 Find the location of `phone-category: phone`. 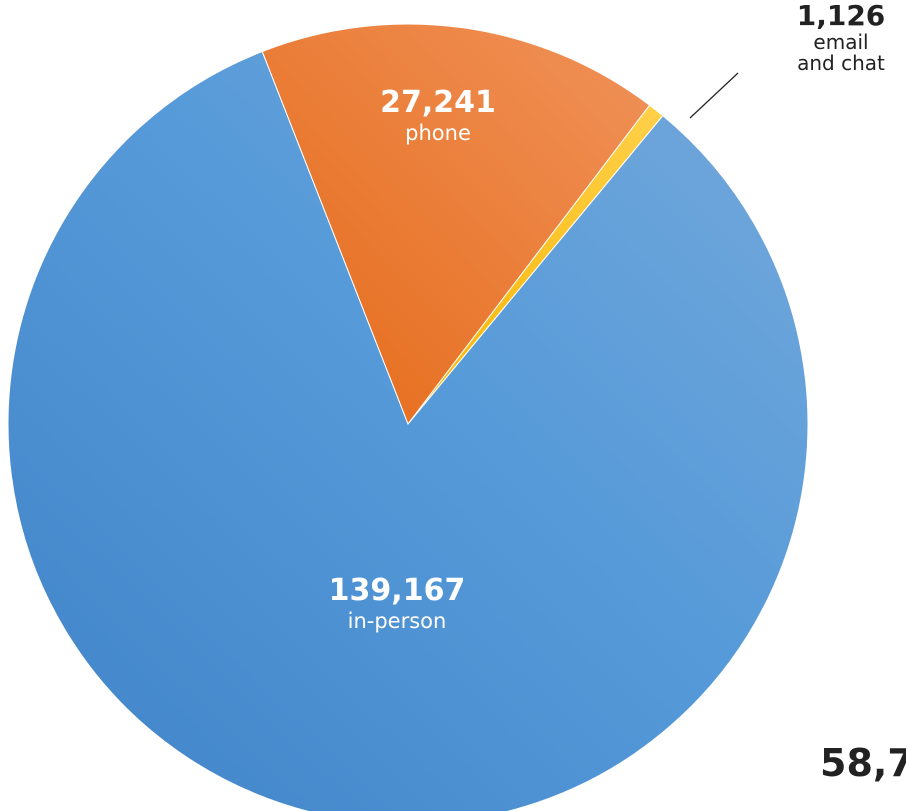

phone-category: phone is located at coordinates (438, 132).